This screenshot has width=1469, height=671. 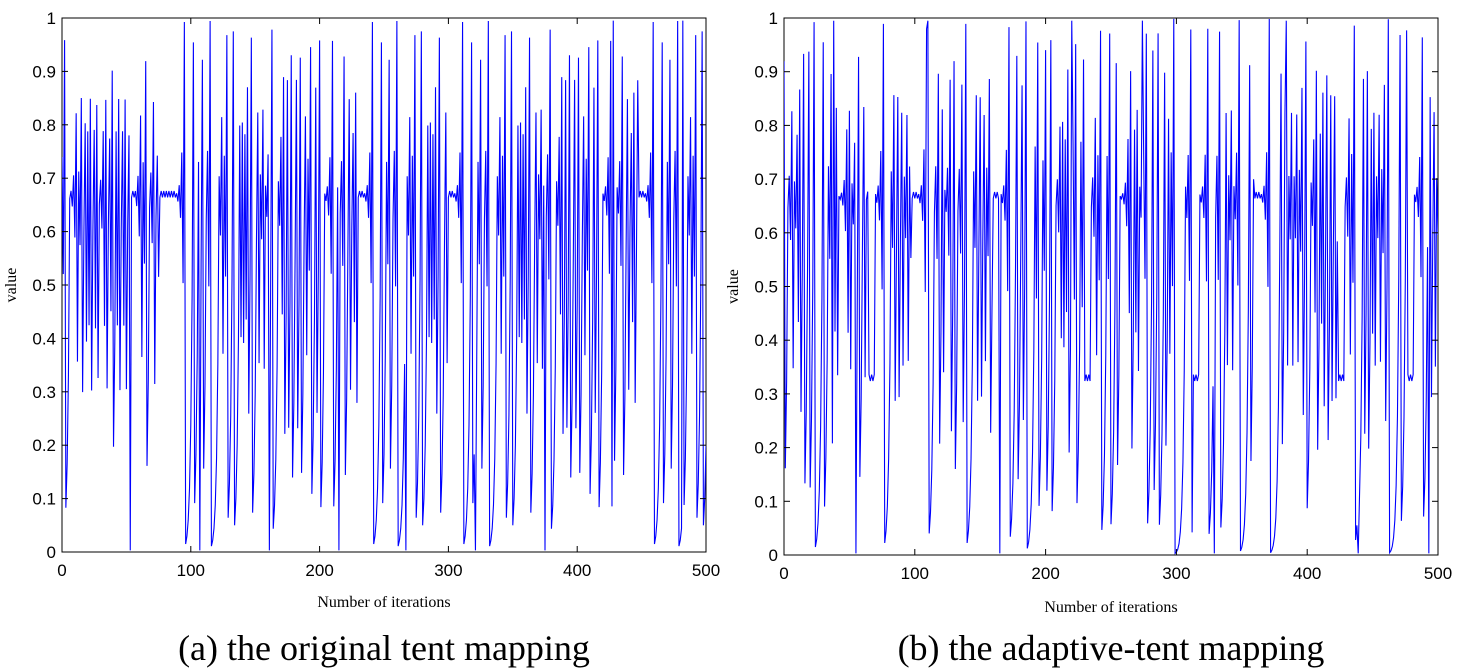 What do you see at coordinates (384, 648) in the screenshot?
I see `panel-caption: (a) the original tent mapping` at bounding box center [384, 648].